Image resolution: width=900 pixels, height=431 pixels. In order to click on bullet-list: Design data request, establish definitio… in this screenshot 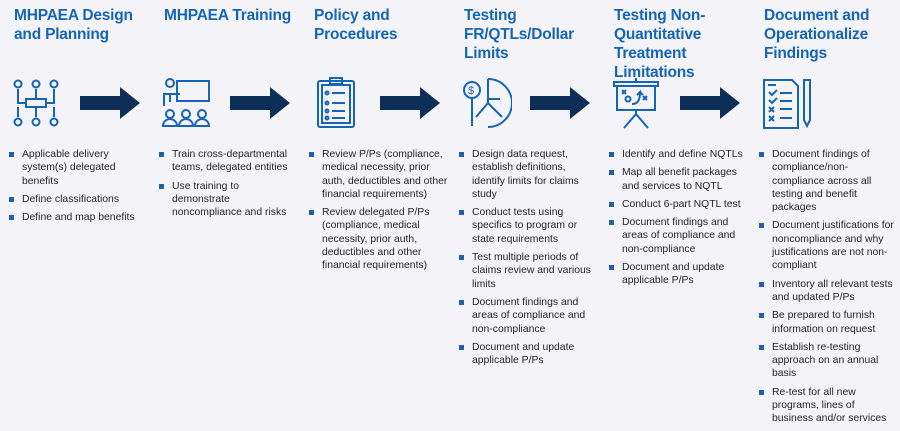, I will do `click(528, 260)`.